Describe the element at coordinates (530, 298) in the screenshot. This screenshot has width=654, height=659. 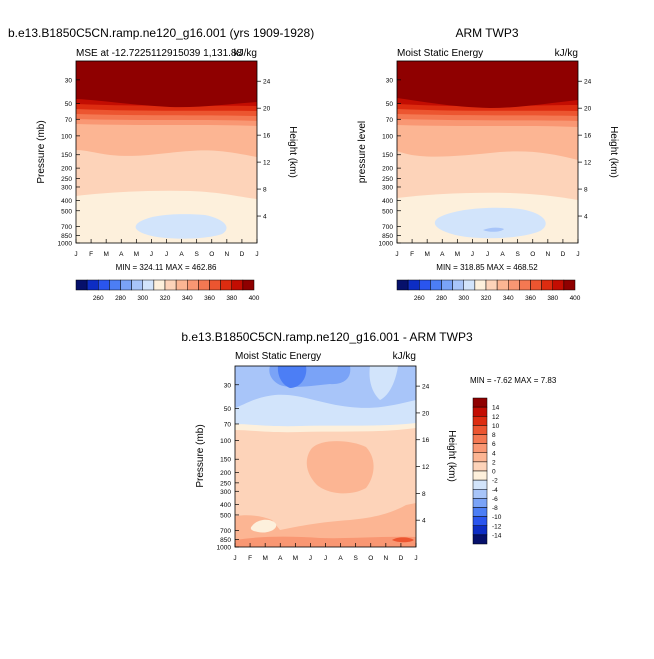
I see `colorbar-label: 360` at that location.